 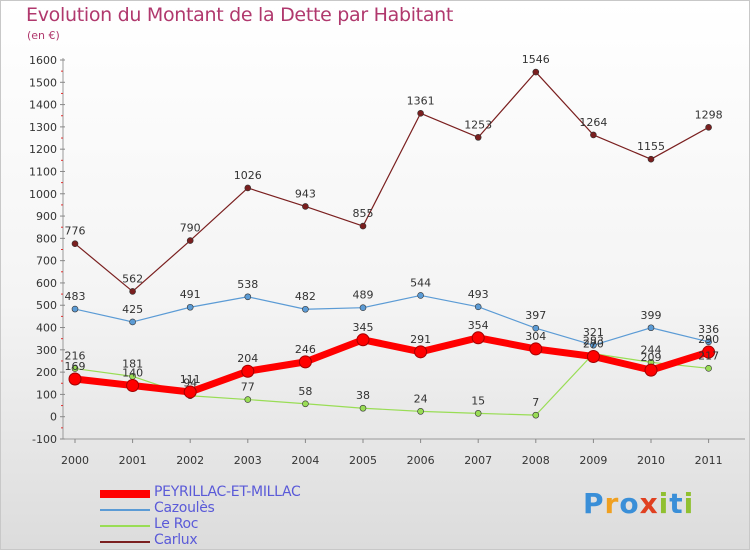 What do you see at coordinates (133, 460) in the screenshot?
I see `x-tick-label: 2001` at bounding box center [133, 460].